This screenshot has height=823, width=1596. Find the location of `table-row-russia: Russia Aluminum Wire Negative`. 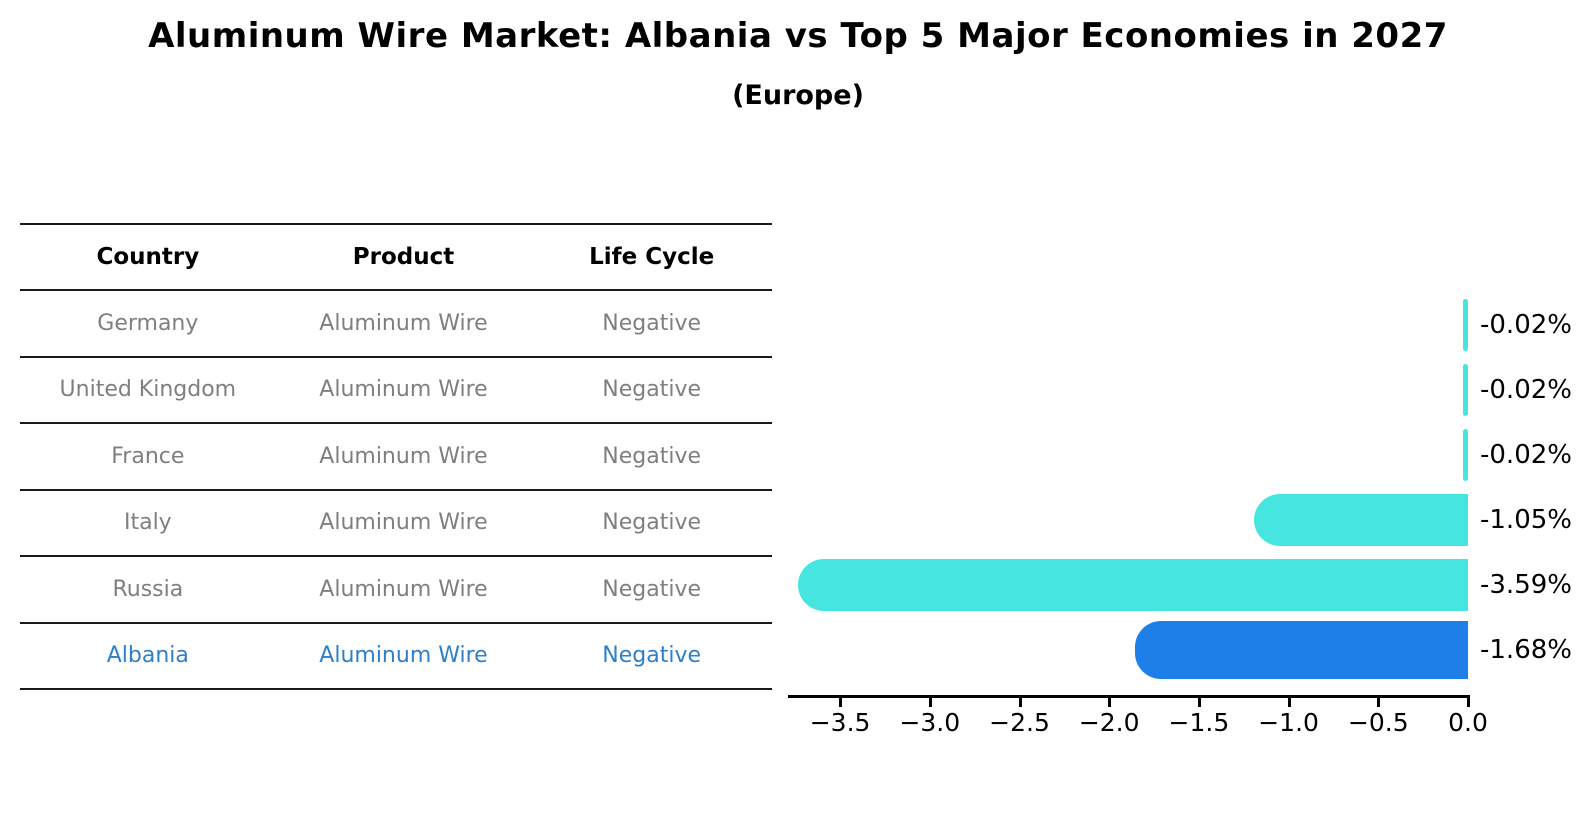

table-row-russia: Russia Aluminum Wire Negative is located at coordinates (396, 590).